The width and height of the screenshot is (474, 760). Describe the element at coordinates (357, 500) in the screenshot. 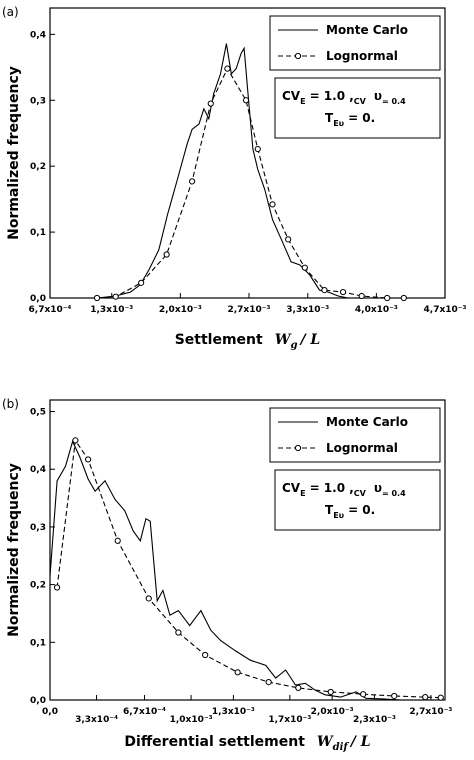

I see `annotation-box` at that location.